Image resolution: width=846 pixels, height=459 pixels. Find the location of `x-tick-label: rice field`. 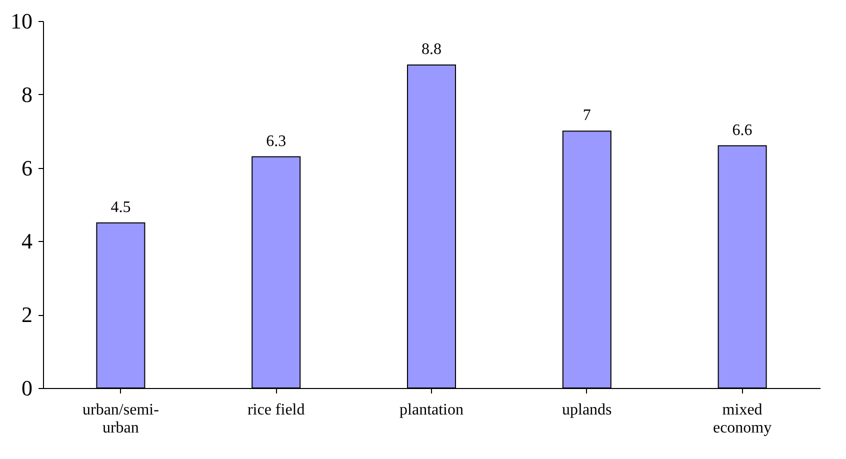

x-tick-label: rice field is located at coordinates (276, 410).